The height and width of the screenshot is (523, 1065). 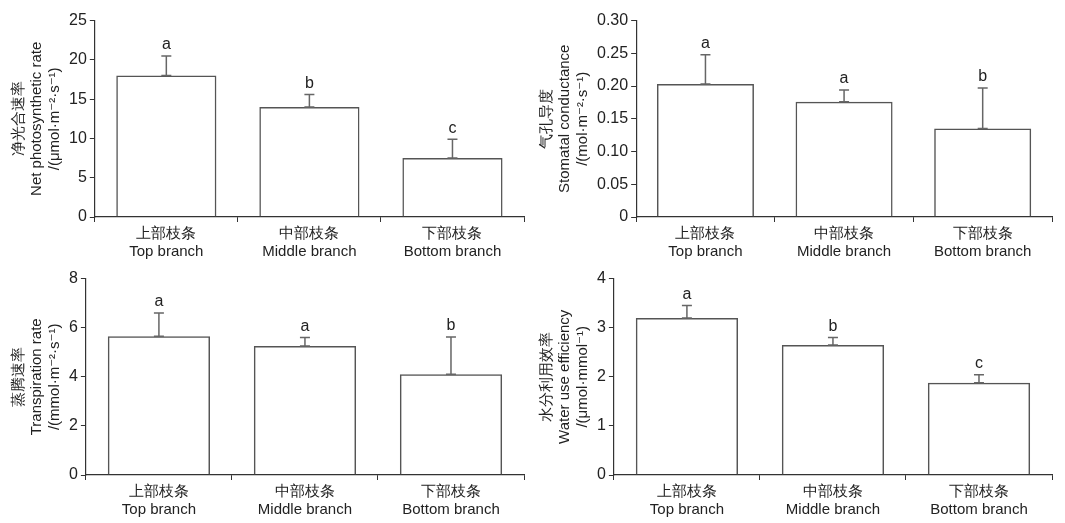 What do you see at coordinates (613, 20) in the screenshot?
I see `y-tick-label: 0.30` at bounding box center [613, 20].